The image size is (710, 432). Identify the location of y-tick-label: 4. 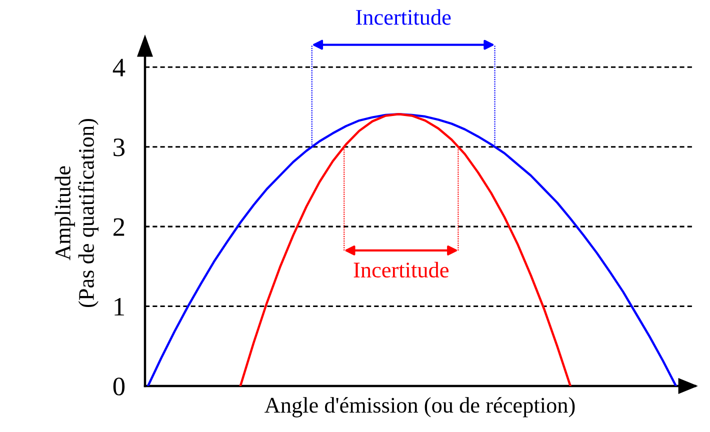
(119, 67).